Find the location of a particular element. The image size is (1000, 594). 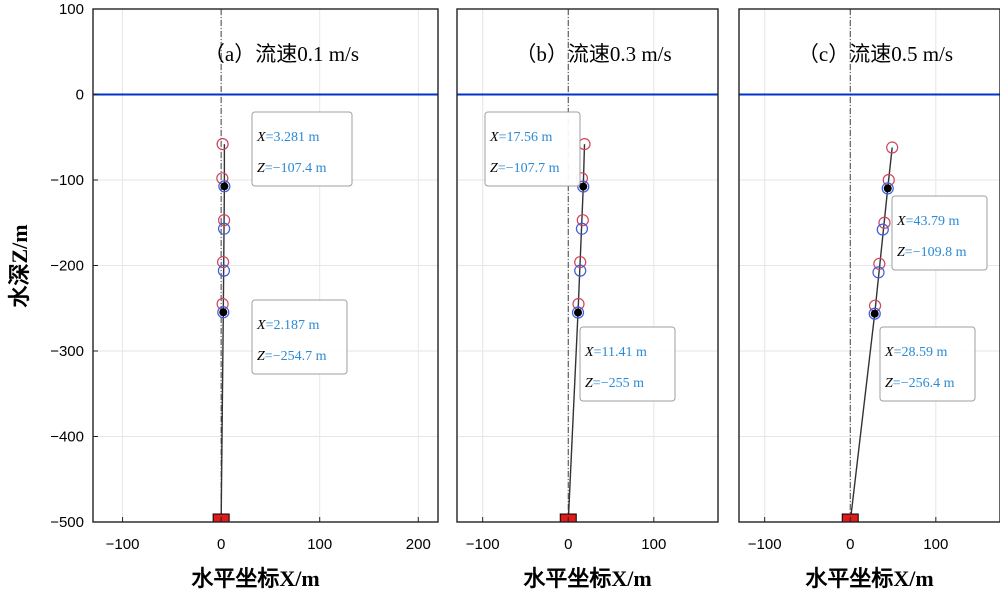

x-tick-label: 200 is located at coordinates (418, 544).